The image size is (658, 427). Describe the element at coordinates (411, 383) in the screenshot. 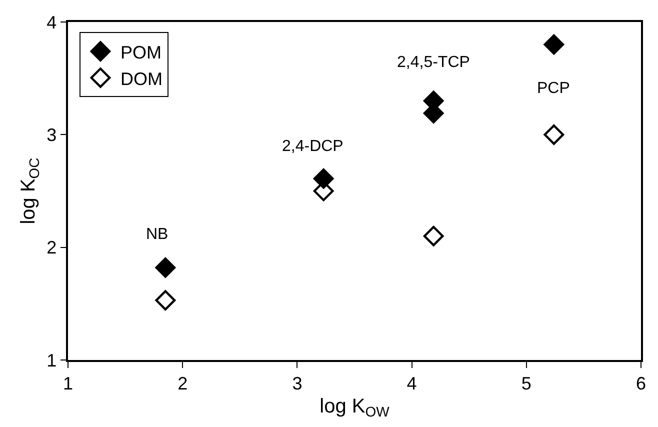

I see `x-tick-label: 4` at that location.